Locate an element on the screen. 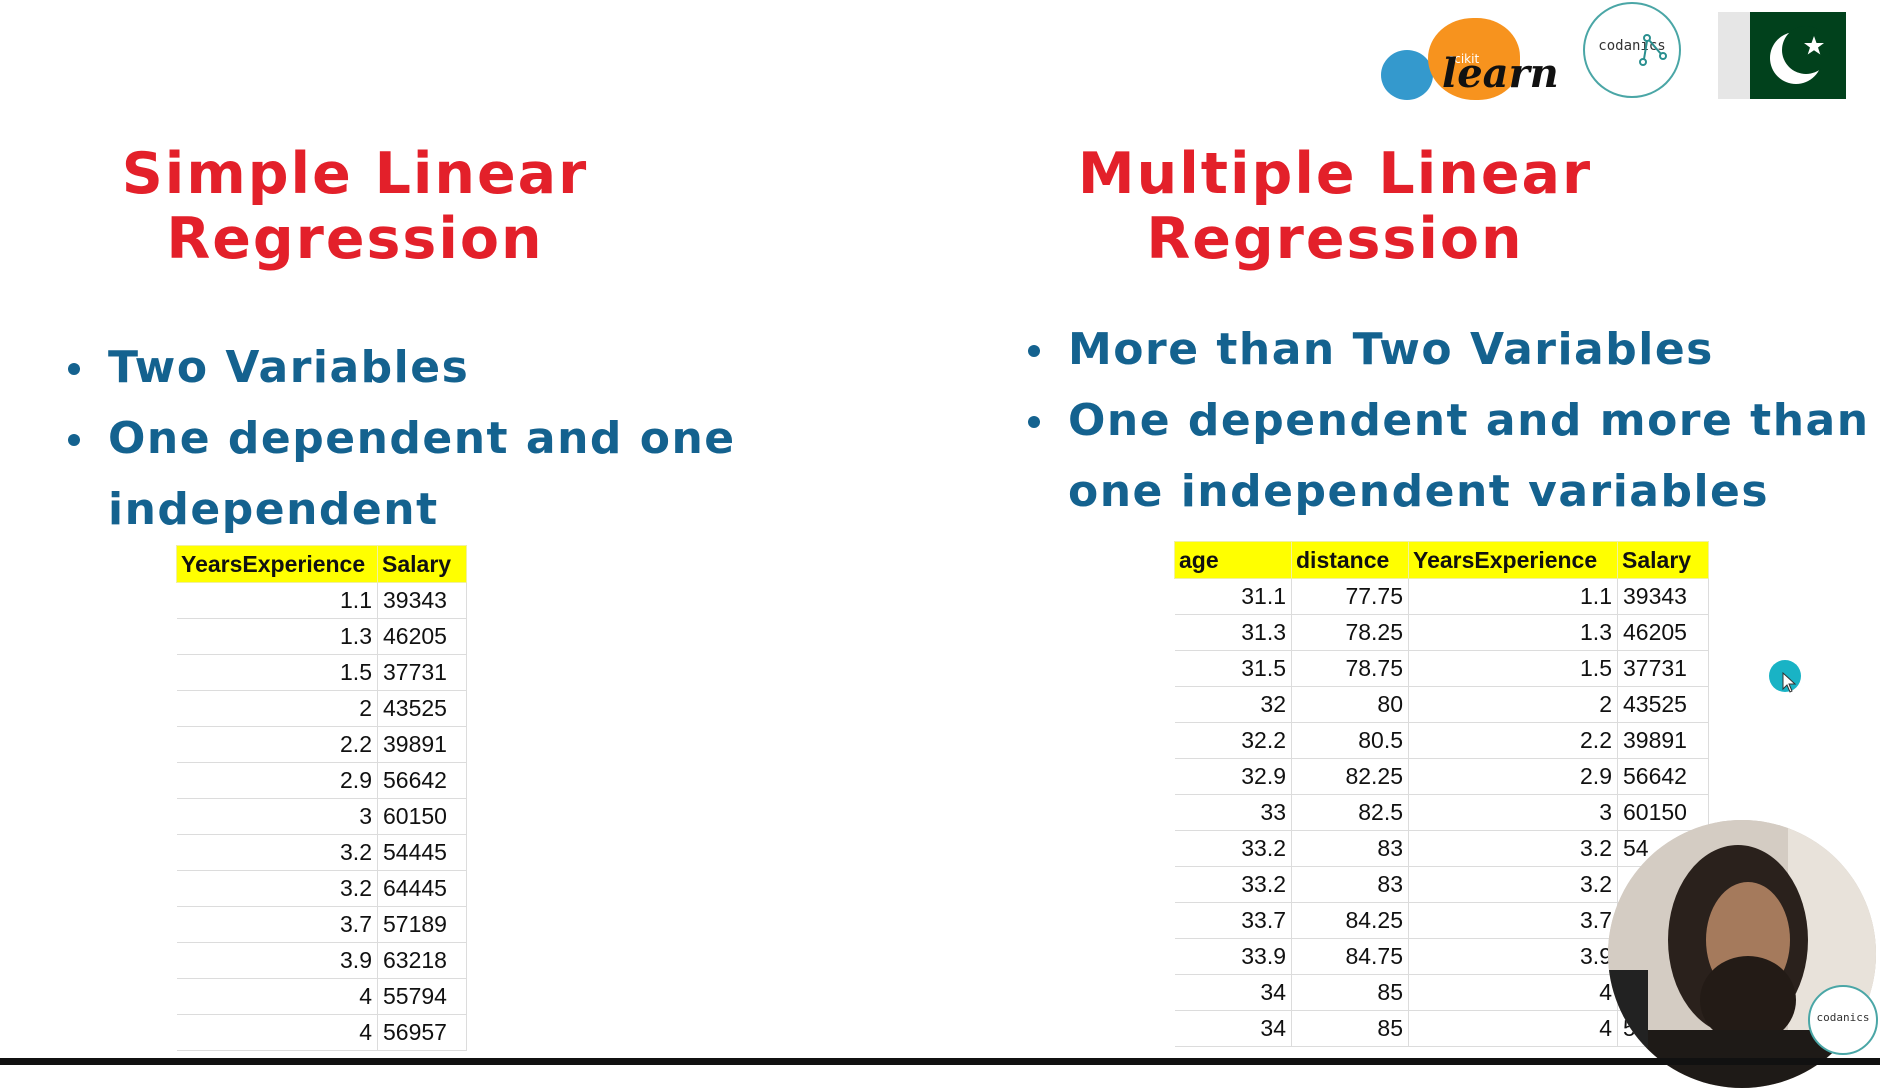  table-cell: 54445 is located at coordinates (422, 852).